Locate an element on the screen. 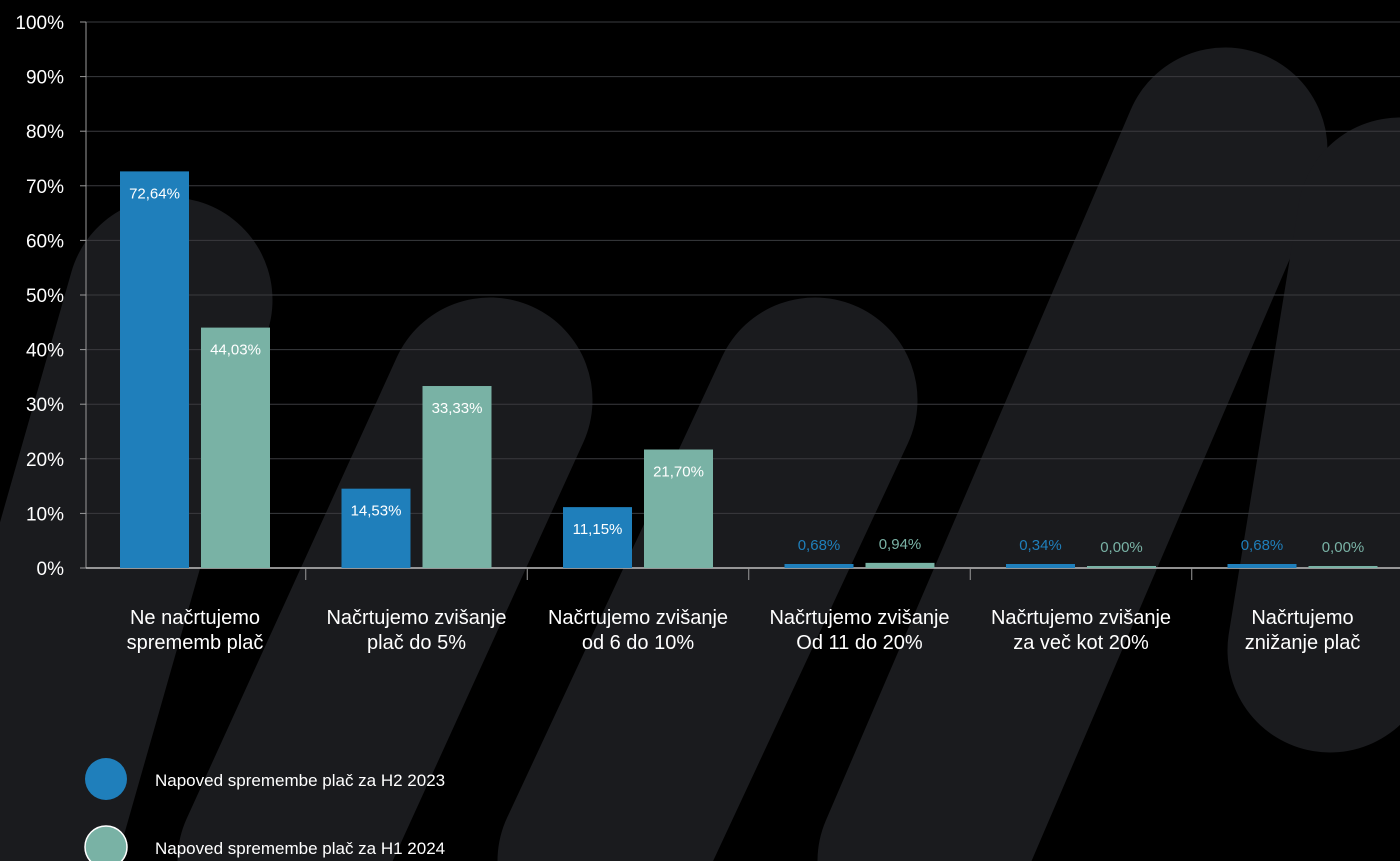  category-label-line: plač do 5% is located at coordinates (416, 643).